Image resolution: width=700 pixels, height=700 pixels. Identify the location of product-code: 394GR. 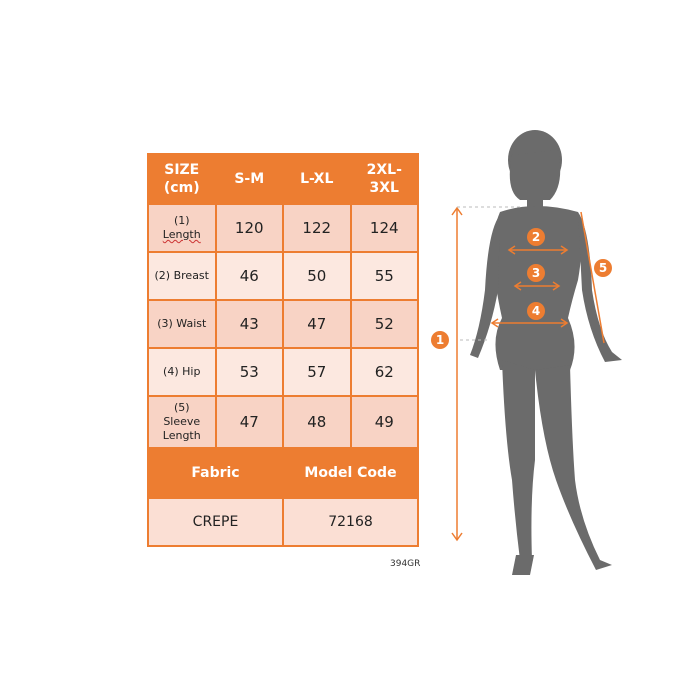
(405, 564).